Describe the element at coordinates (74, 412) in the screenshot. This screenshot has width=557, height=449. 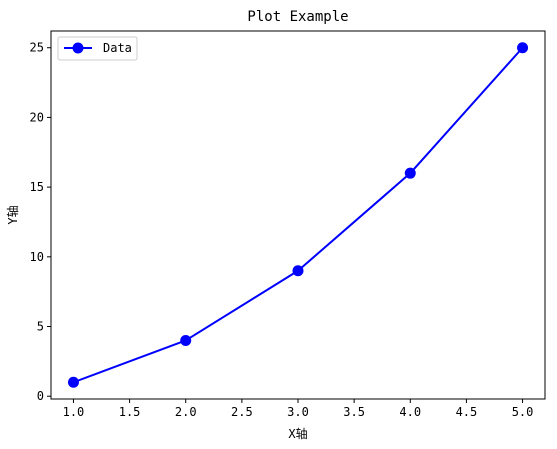
I see `x-tick-label: 1.0` at that location.